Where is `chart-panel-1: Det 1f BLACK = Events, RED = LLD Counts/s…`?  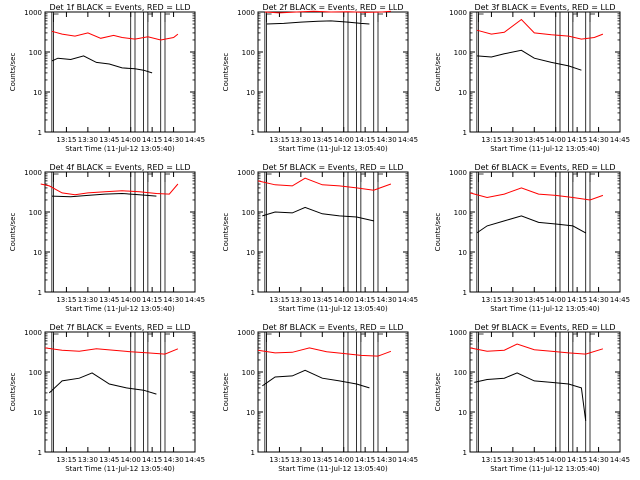
chart-panel-1: Det 1f BLACK = Events, RED = LLD Counts/s… is located at coordinates (107, 78).